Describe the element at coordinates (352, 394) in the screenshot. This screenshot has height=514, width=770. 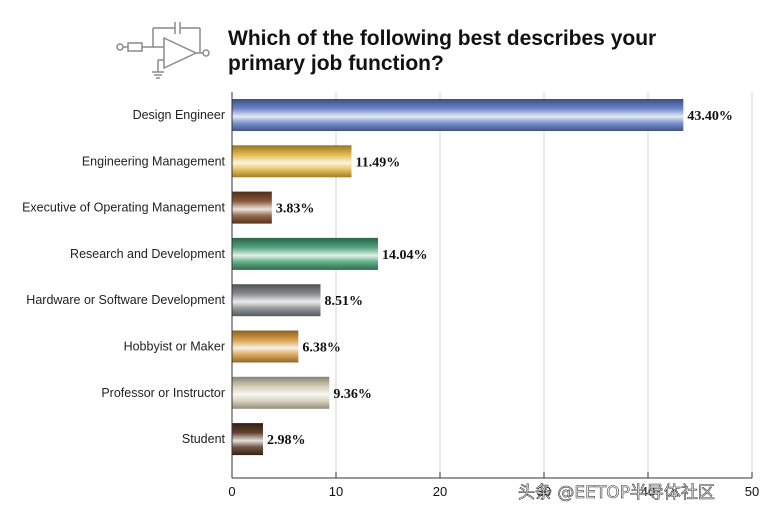
I see `value-label: 9.36%` at that location.